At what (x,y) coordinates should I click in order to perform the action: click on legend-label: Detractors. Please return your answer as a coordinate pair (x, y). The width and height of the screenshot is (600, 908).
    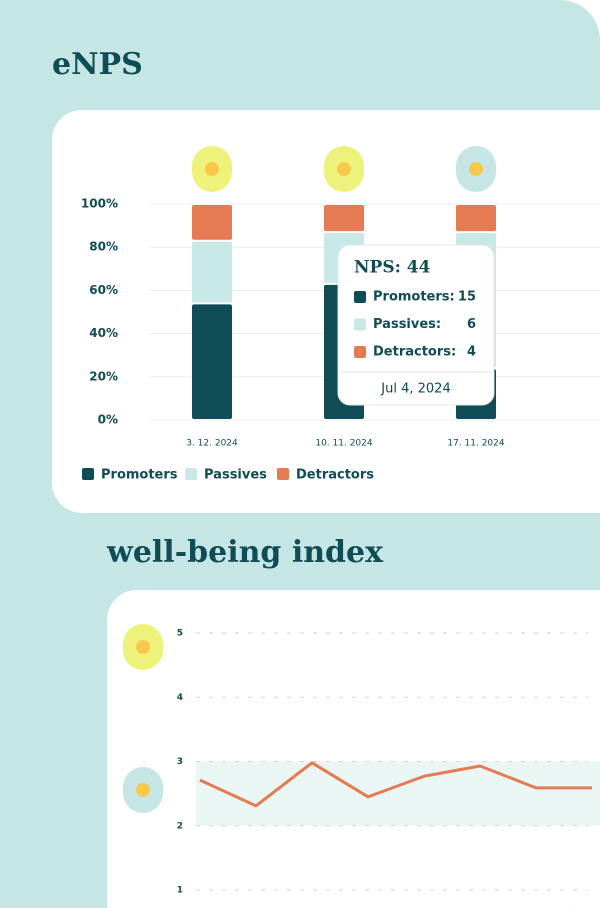
    Looking at the image, I should click on (335, 475).